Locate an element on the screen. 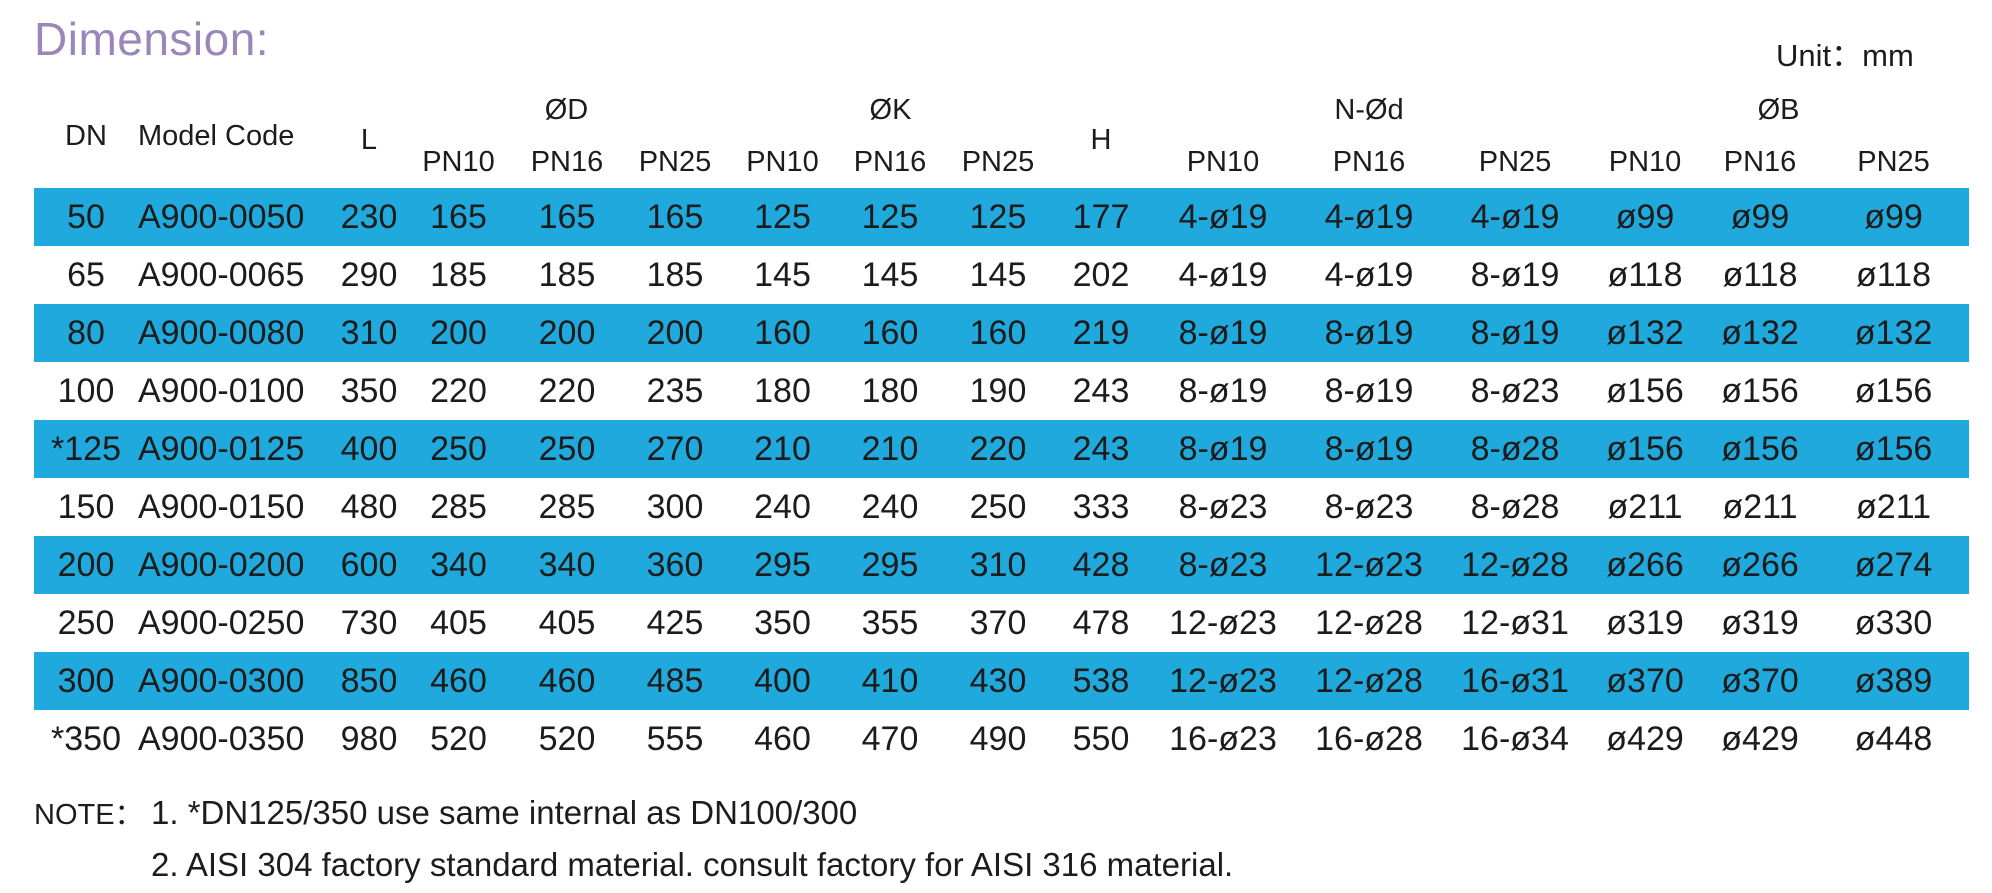 The height and width of the screenshot is (893, 1992). cell-ob-pn16: ø370 is located at coordinates (1760, 681).